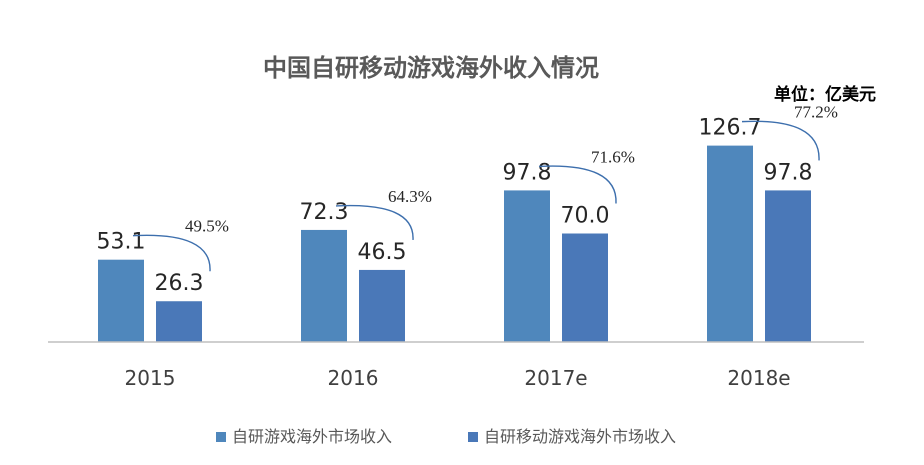  What do you see at coordinates (527, 172) in the screenshot?
I see `data-label-s1-2017e: 97.8` at bounding box center [527, 172].